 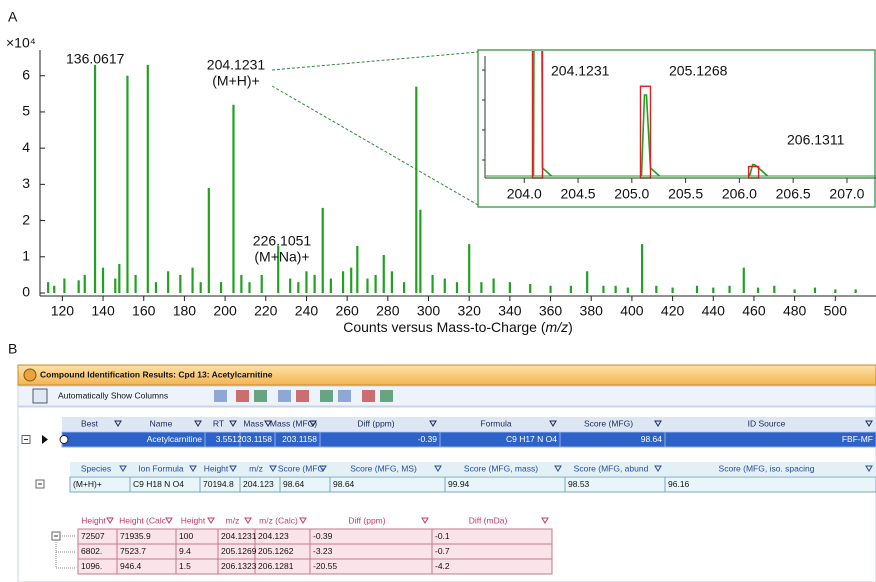 What do you see at coordinates (470, 311) in the screenshot?
I see `x-tick-label: 320` at bounding box center [470, 311].